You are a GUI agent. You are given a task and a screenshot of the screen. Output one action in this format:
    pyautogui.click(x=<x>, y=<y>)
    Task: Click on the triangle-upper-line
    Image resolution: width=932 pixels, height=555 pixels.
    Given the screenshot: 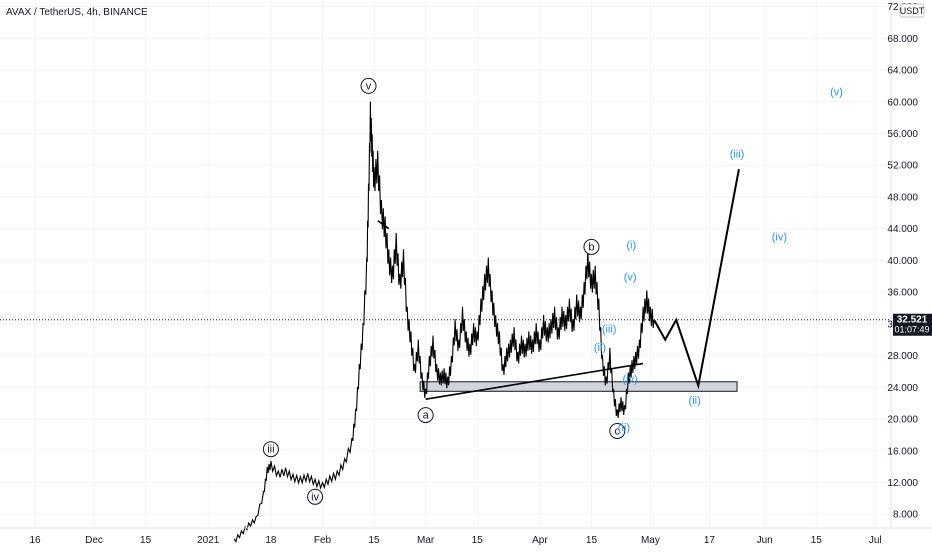 What is the action you would take?
    pyautogui.click(x=383, y=225)
    